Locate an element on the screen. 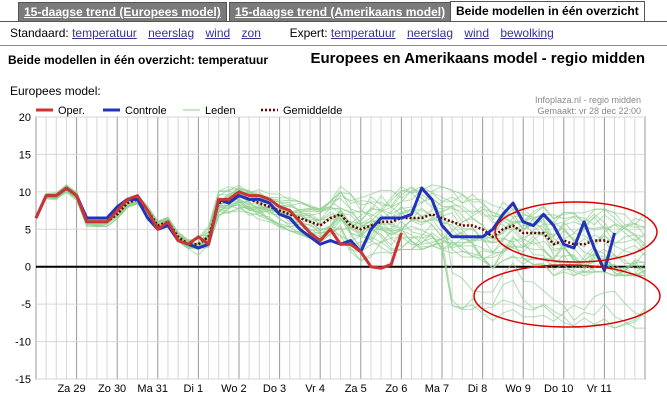  link-expert-neerslag: neerslag is located at coordinates (429, 33).